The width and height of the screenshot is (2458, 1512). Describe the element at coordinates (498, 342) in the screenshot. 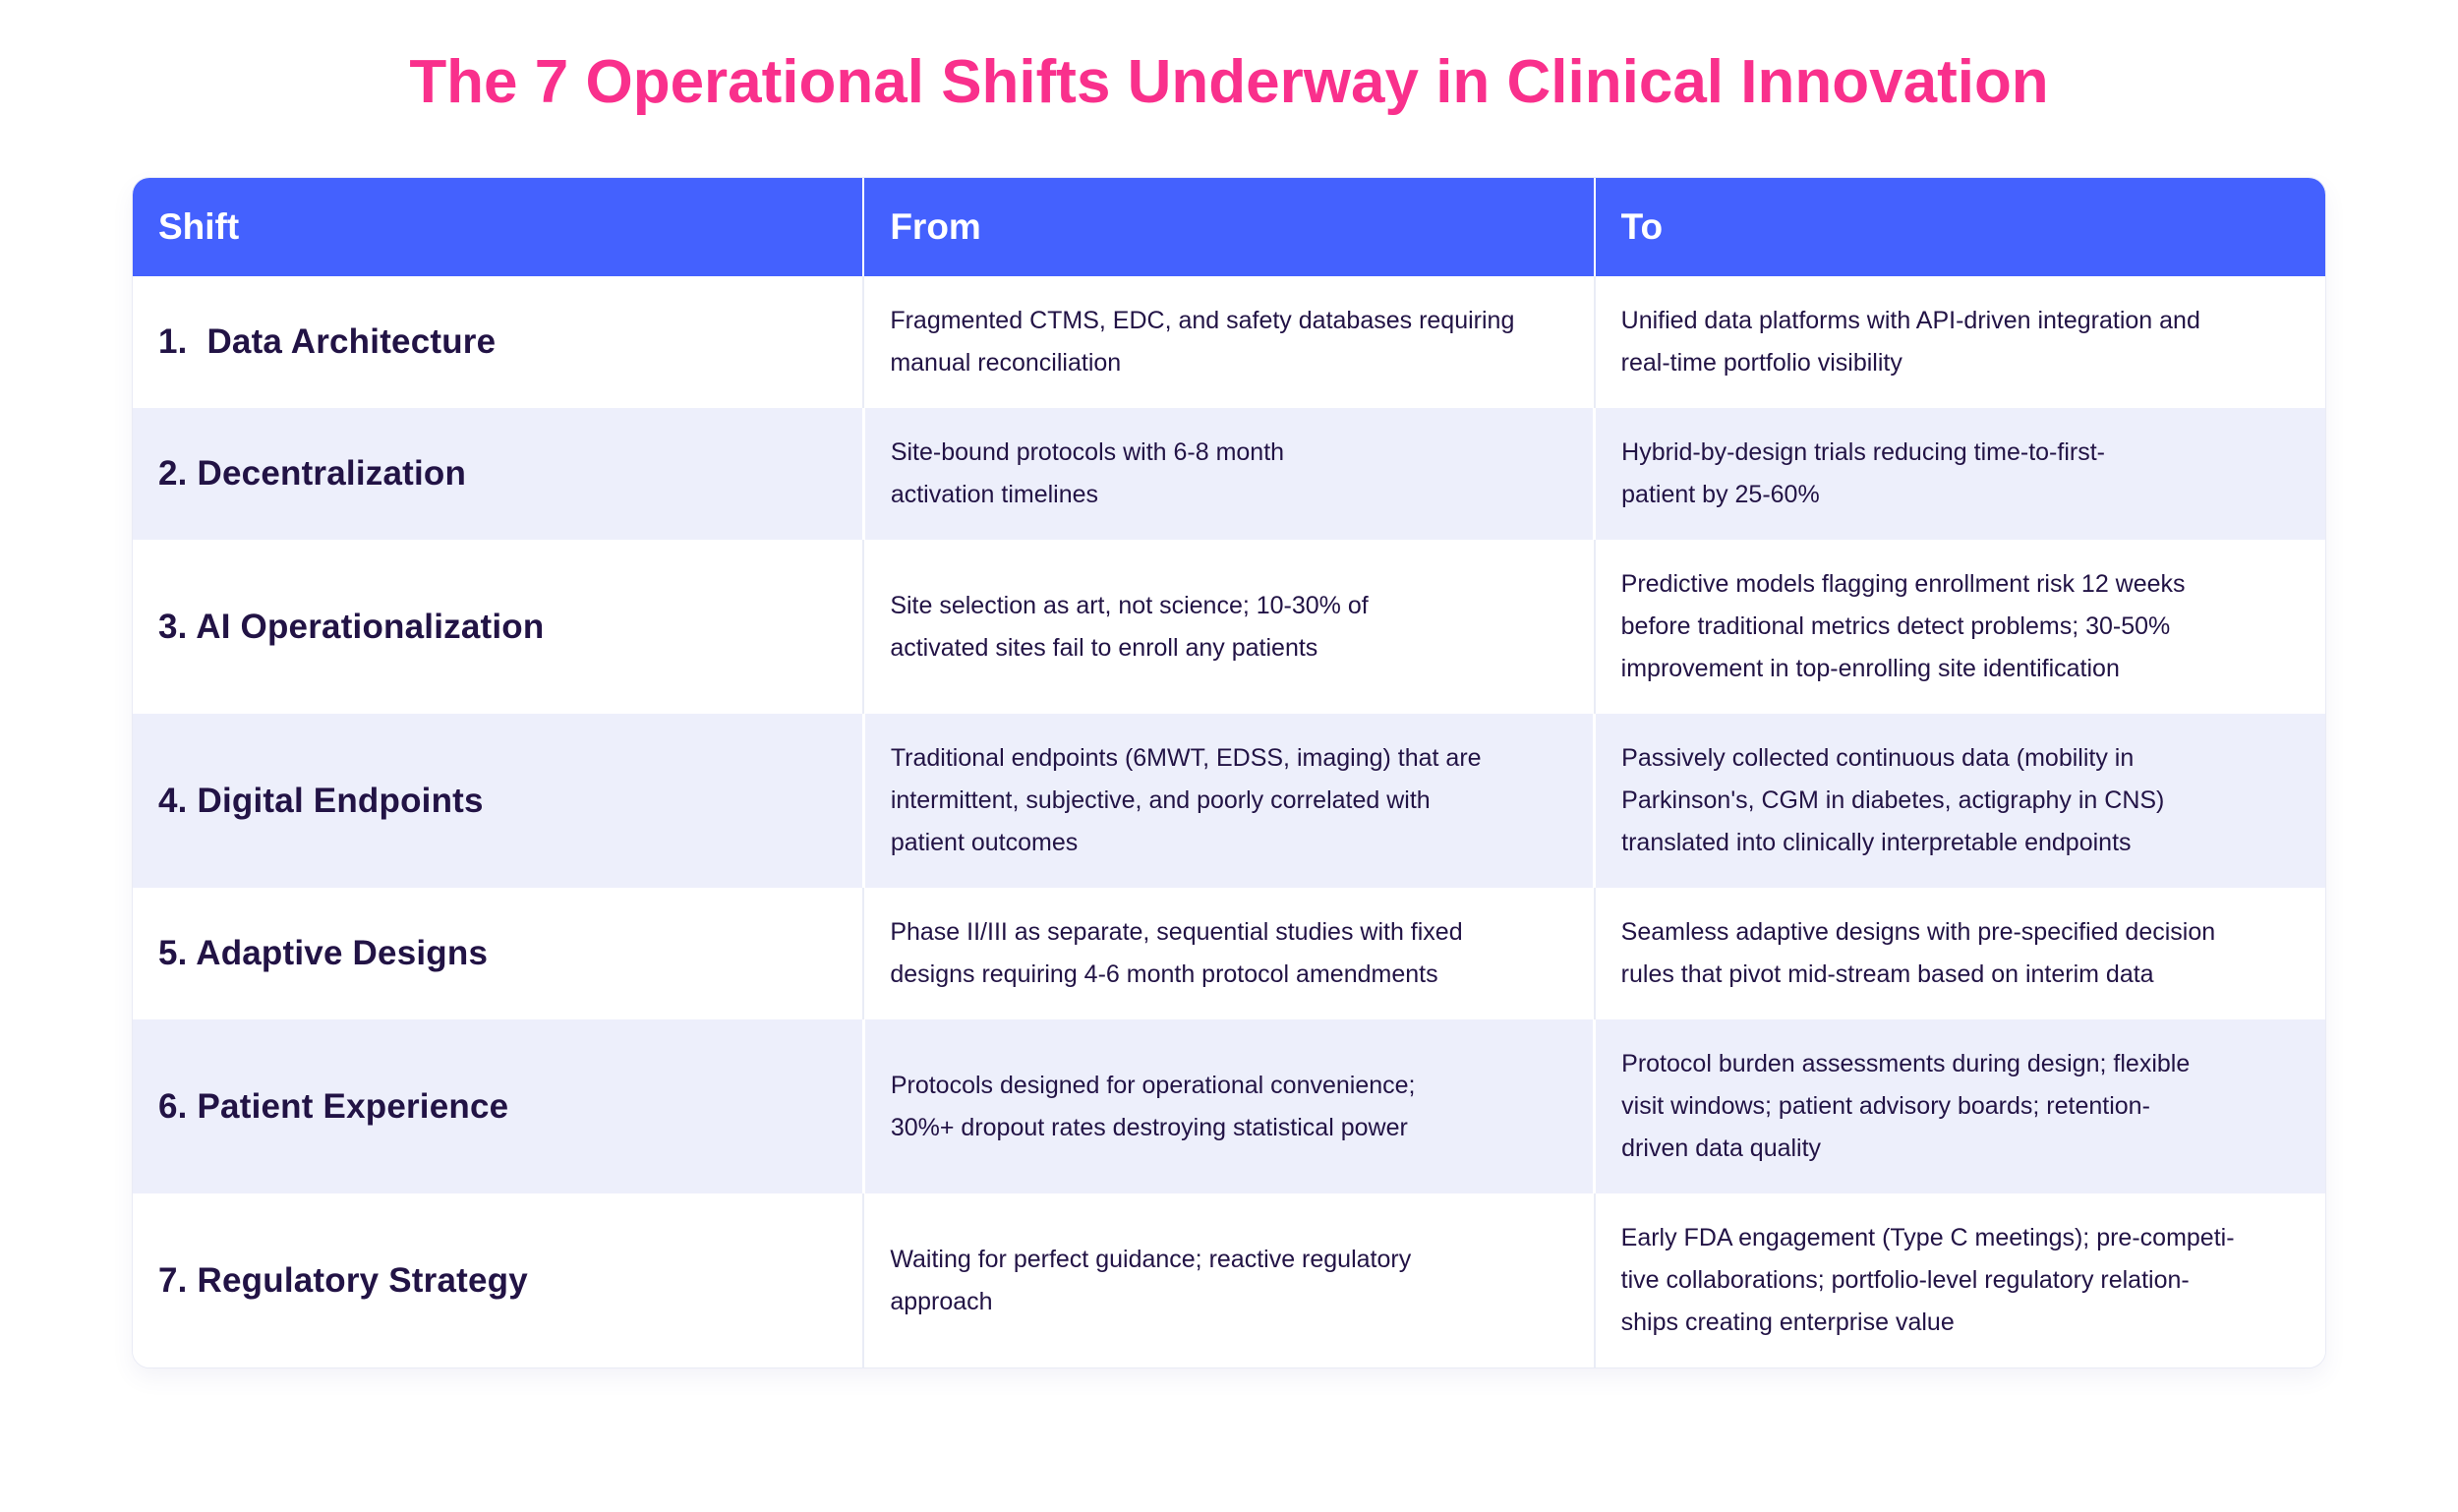

I see `shift-cell: 1. Data Architecture` at that location.